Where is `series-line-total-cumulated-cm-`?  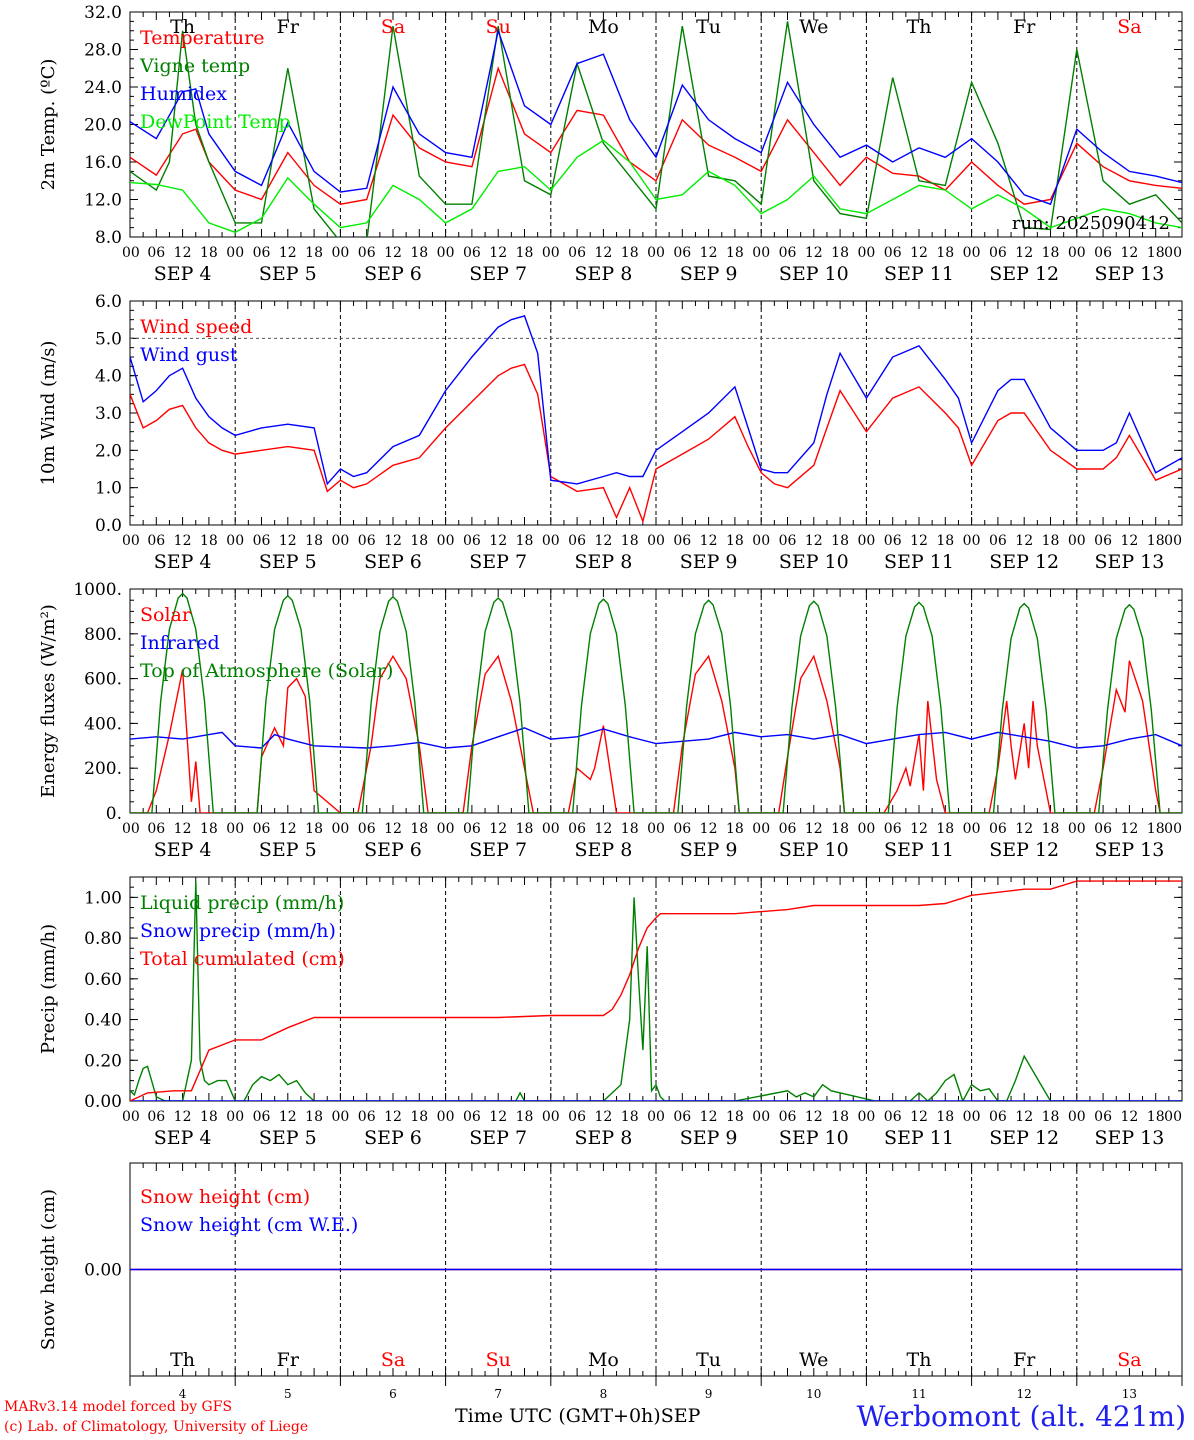 series-line-total-cumulated-cm- is located at coordinates (656, 990).